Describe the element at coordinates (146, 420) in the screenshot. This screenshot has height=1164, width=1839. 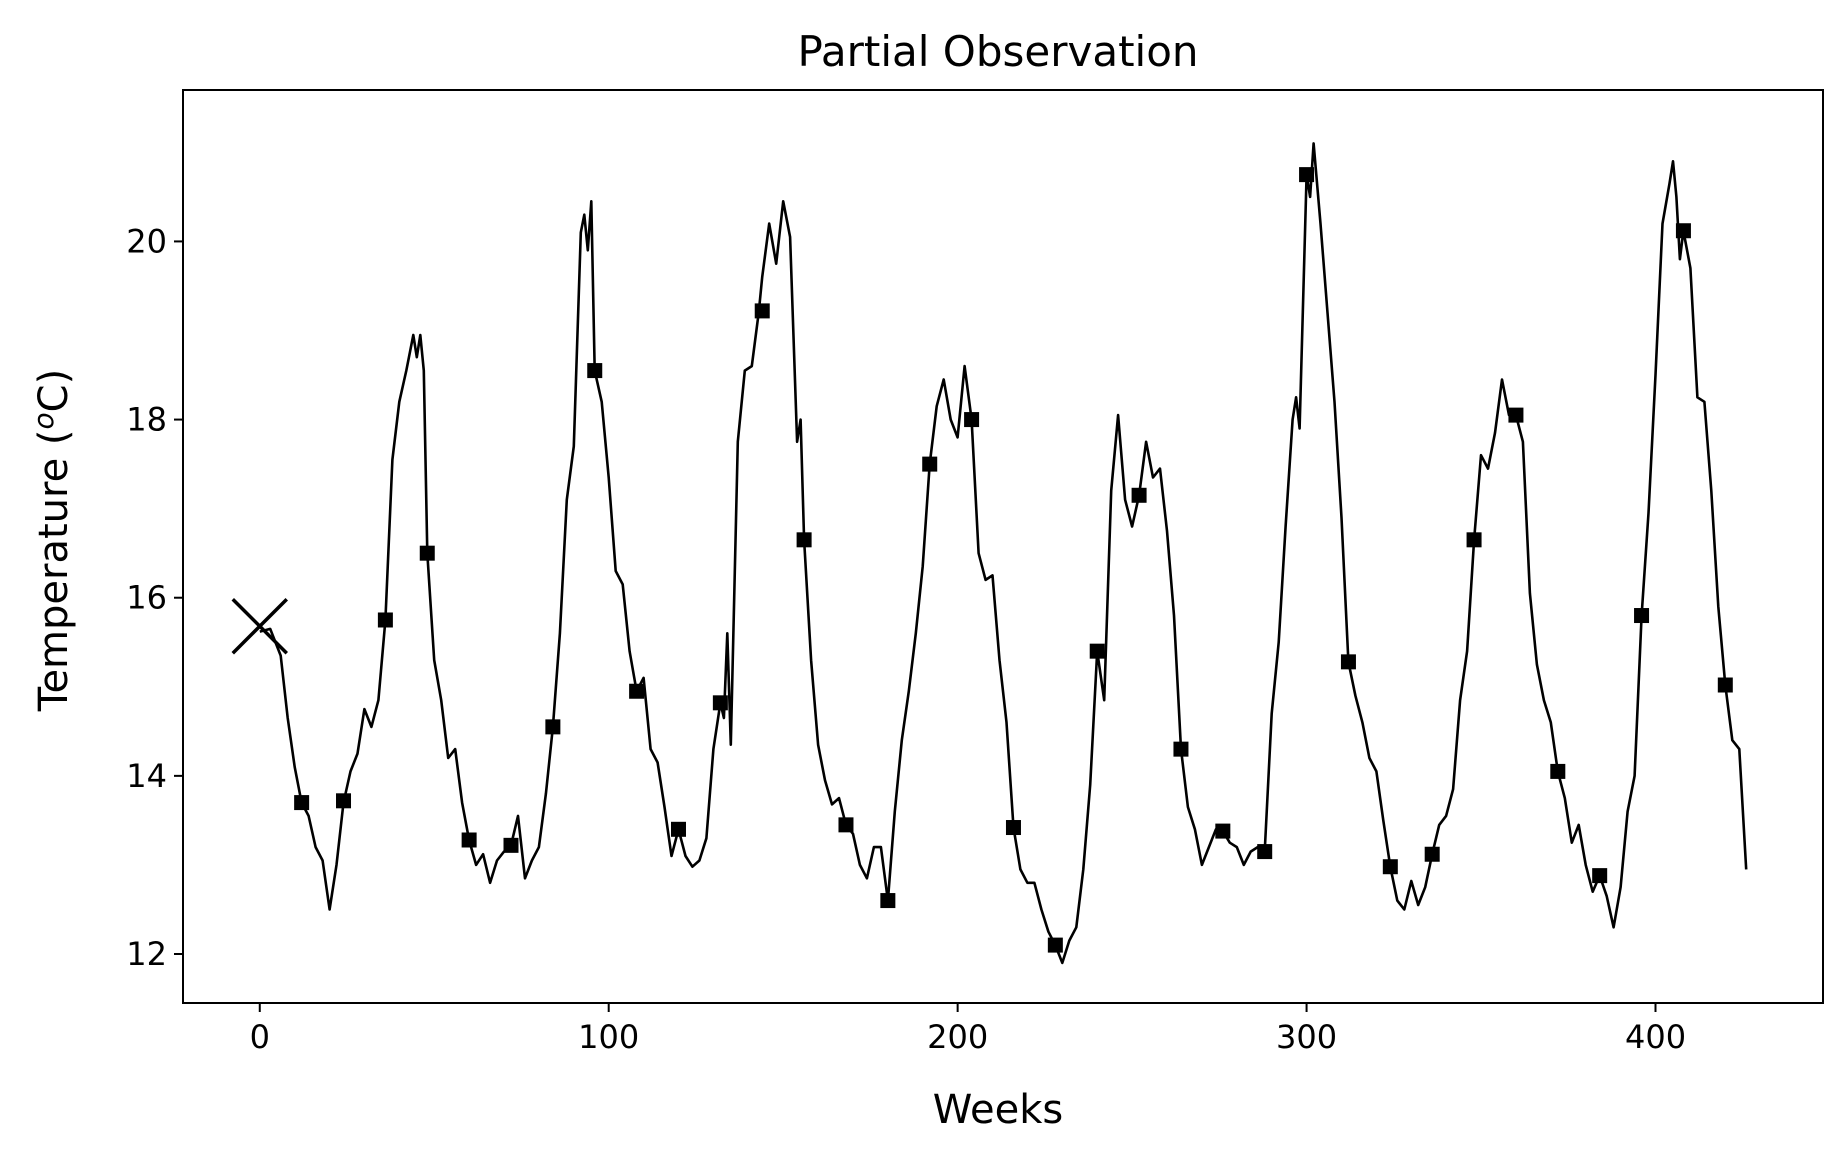
I see `y-tick-label-18: 18` at that location.